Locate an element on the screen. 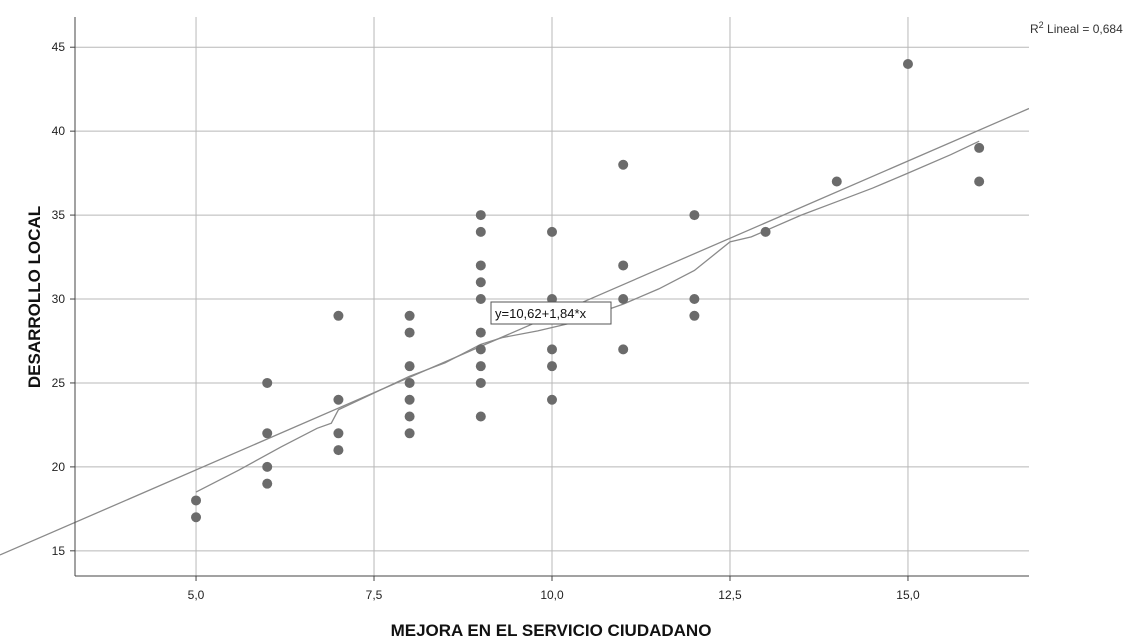 This screenshot has height=640, width=1141. x-axis-title: MEJORA EN EL SERVICIO CIUDADANO is located at coordinates (551, 630).